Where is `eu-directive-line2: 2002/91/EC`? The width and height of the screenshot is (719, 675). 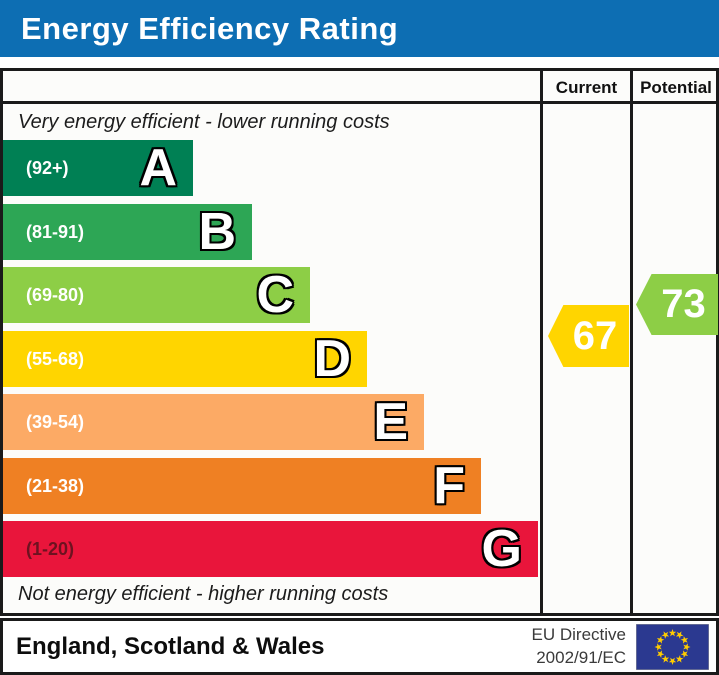 eu-directive-line2: 2002/91/EC is located at coordinates (581, 657).